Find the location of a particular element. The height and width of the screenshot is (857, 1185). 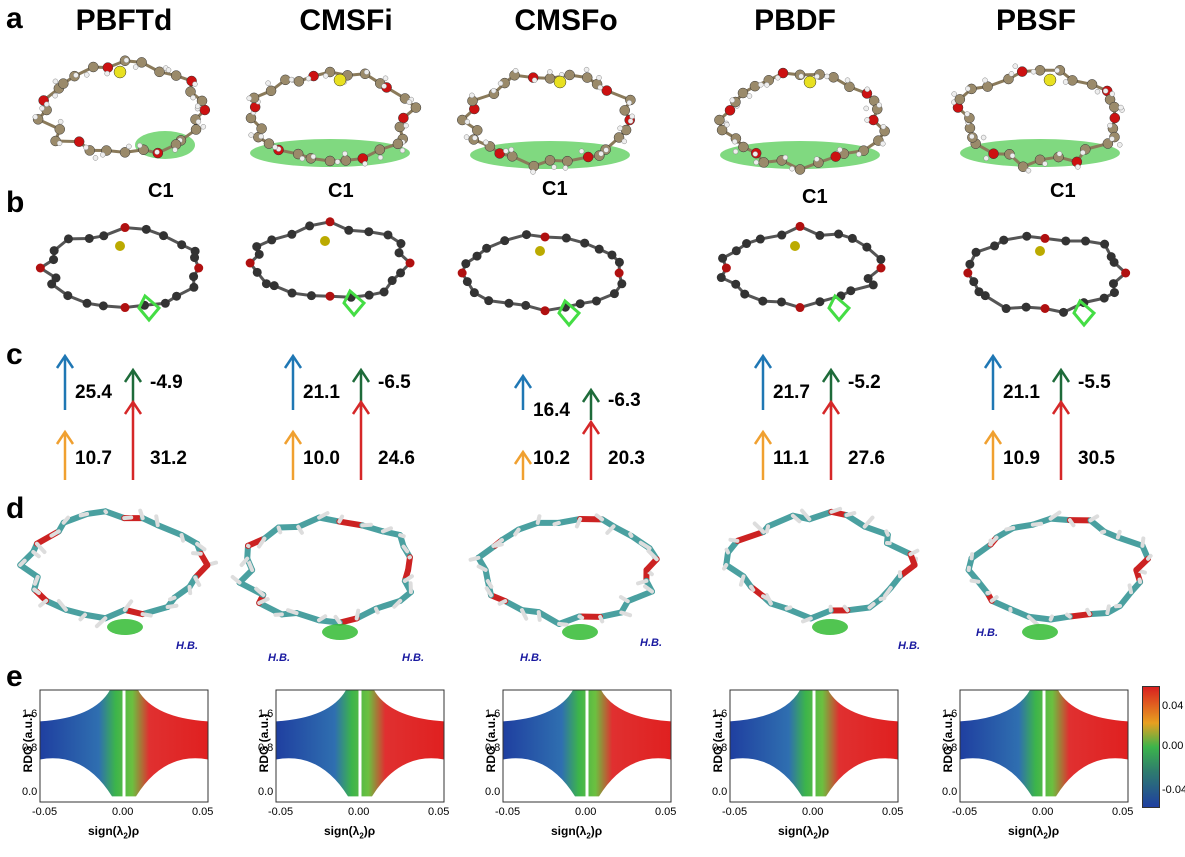

rdg-ytick-2-1: 1.6 is located at coordinates (266, 714).